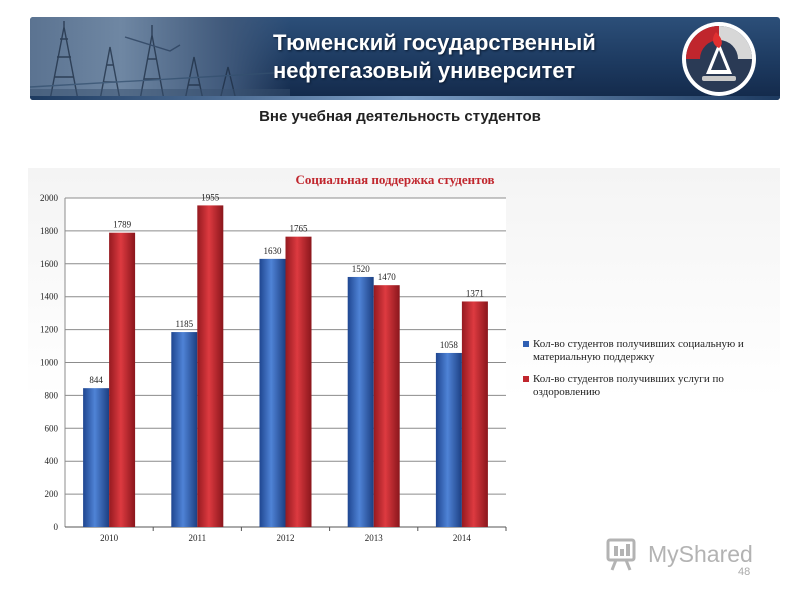  Describe the element at coordinates (184, 324) in the screenshot. I see `data-label: 1185` at that location.